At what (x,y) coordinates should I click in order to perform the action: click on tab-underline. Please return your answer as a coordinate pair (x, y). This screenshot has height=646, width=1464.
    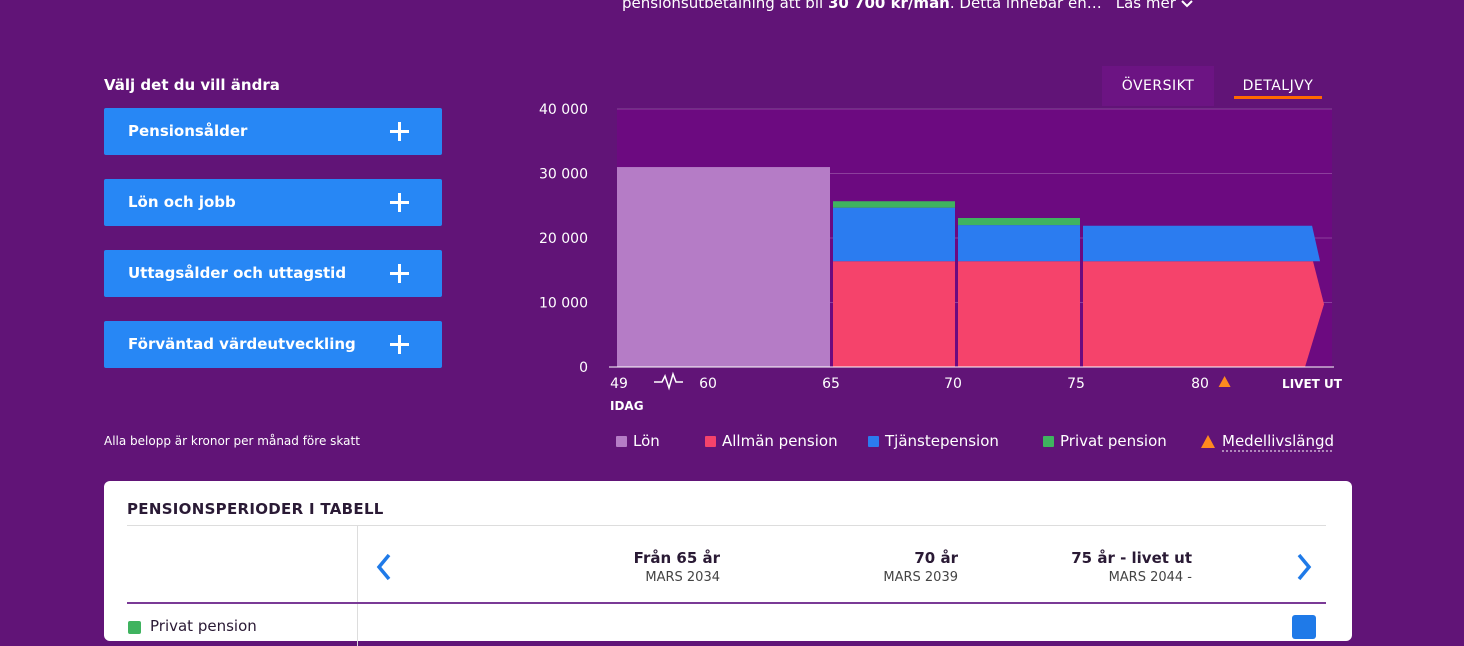
    Looking at the image, I should click on (1278, 97).